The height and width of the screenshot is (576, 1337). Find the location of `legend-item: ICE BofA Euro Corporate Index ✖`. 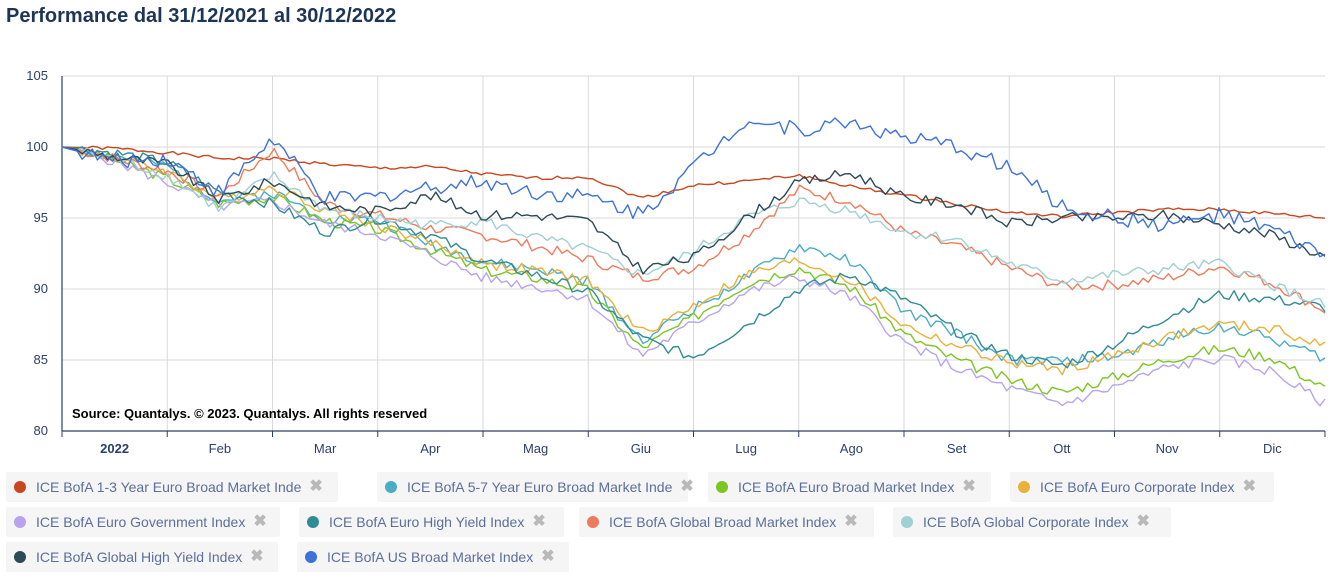

legend-item: ICE BofA Euro Corporate Index ✖ is located at coordinates (1142, 487).